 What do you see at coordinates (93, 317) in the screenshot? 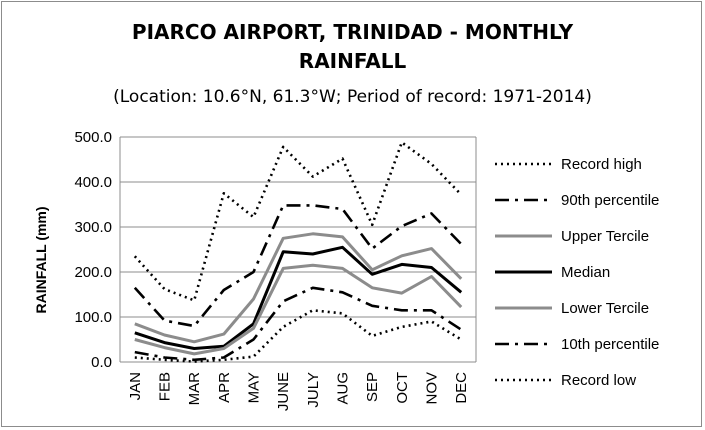
I see `y-tick-label: 100.0` at bounding box center [93, 317].